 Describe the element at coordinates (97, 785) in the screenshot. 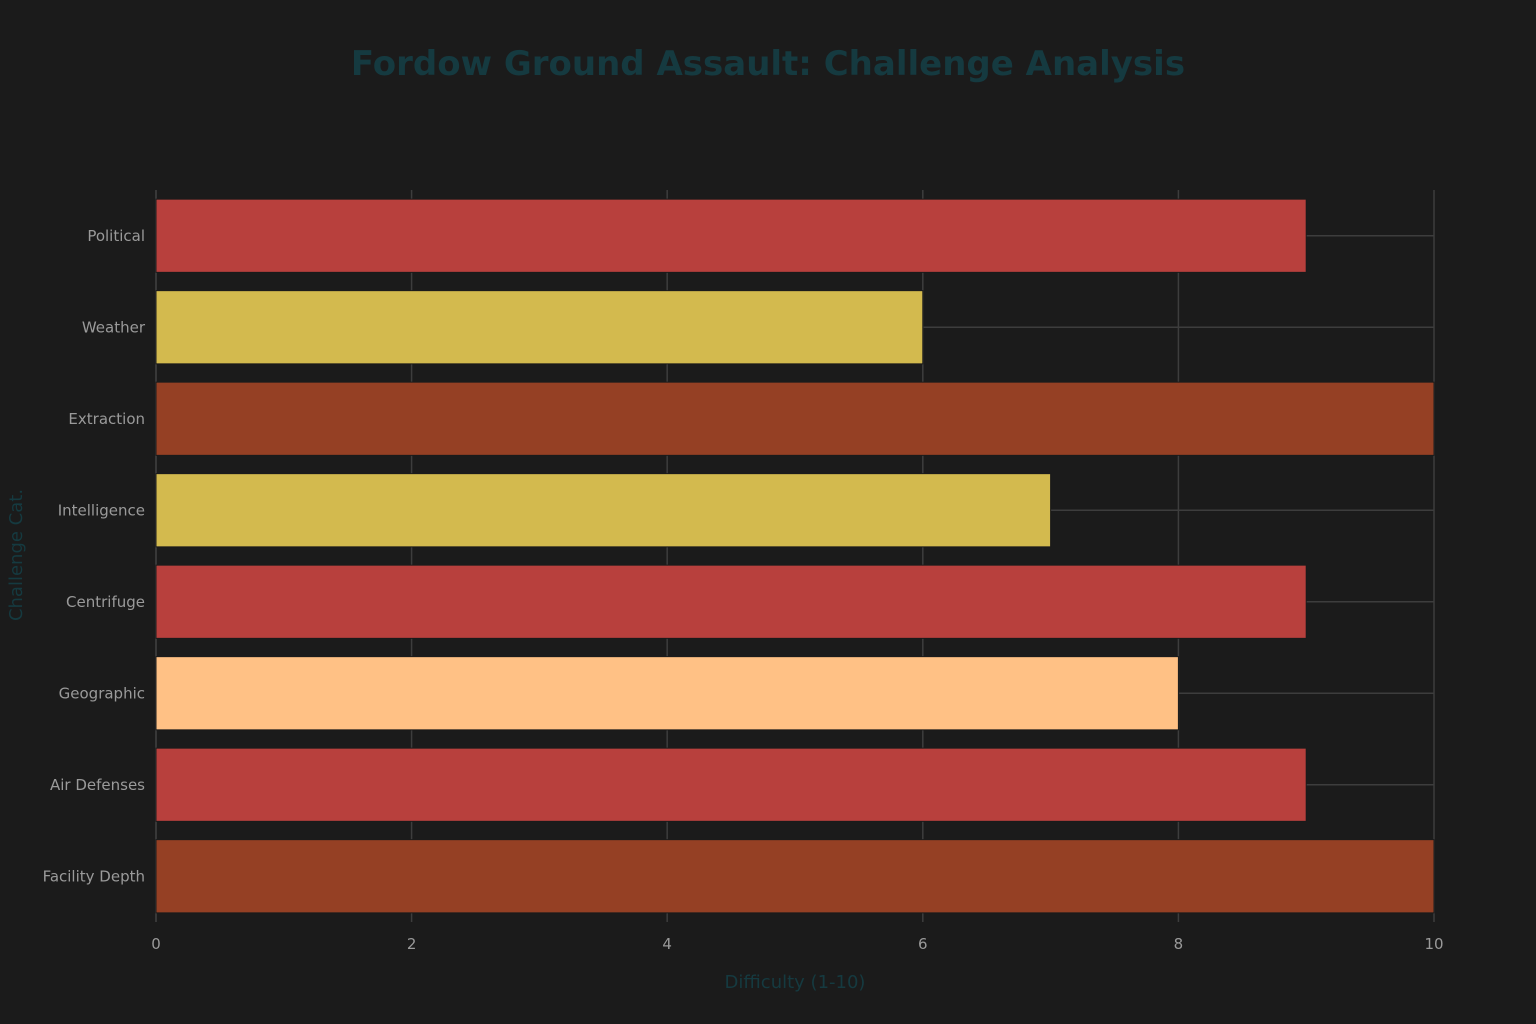

I see `y-tick-label: Air Defenses` at that location.